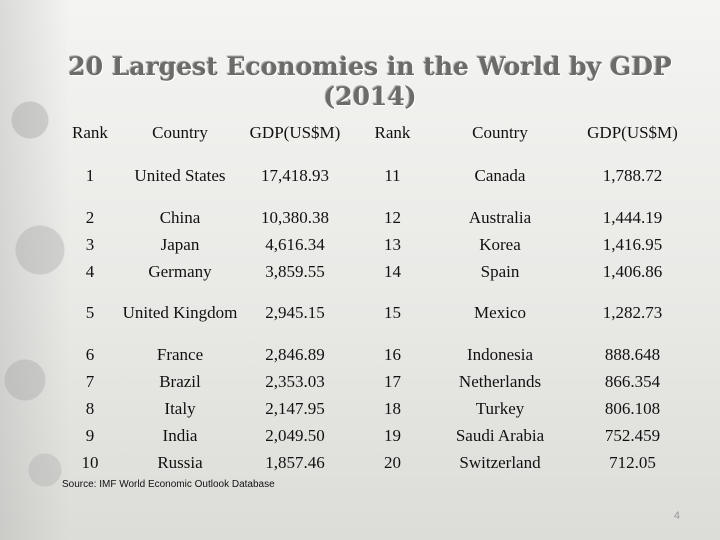 This screenshot has width=720, height=540. Describe the element at coordinates (500, 462) in the screenshot. I see `country-cell: Switzerland` at that location.